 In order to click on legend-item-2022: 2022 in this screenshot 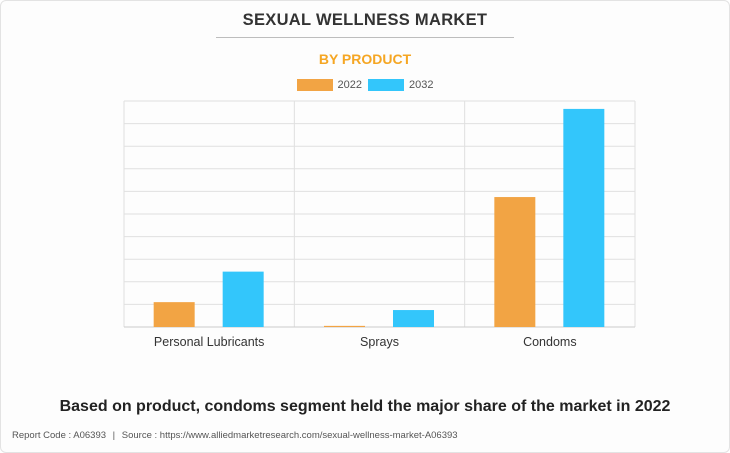, I will do `click(329, 85)`.